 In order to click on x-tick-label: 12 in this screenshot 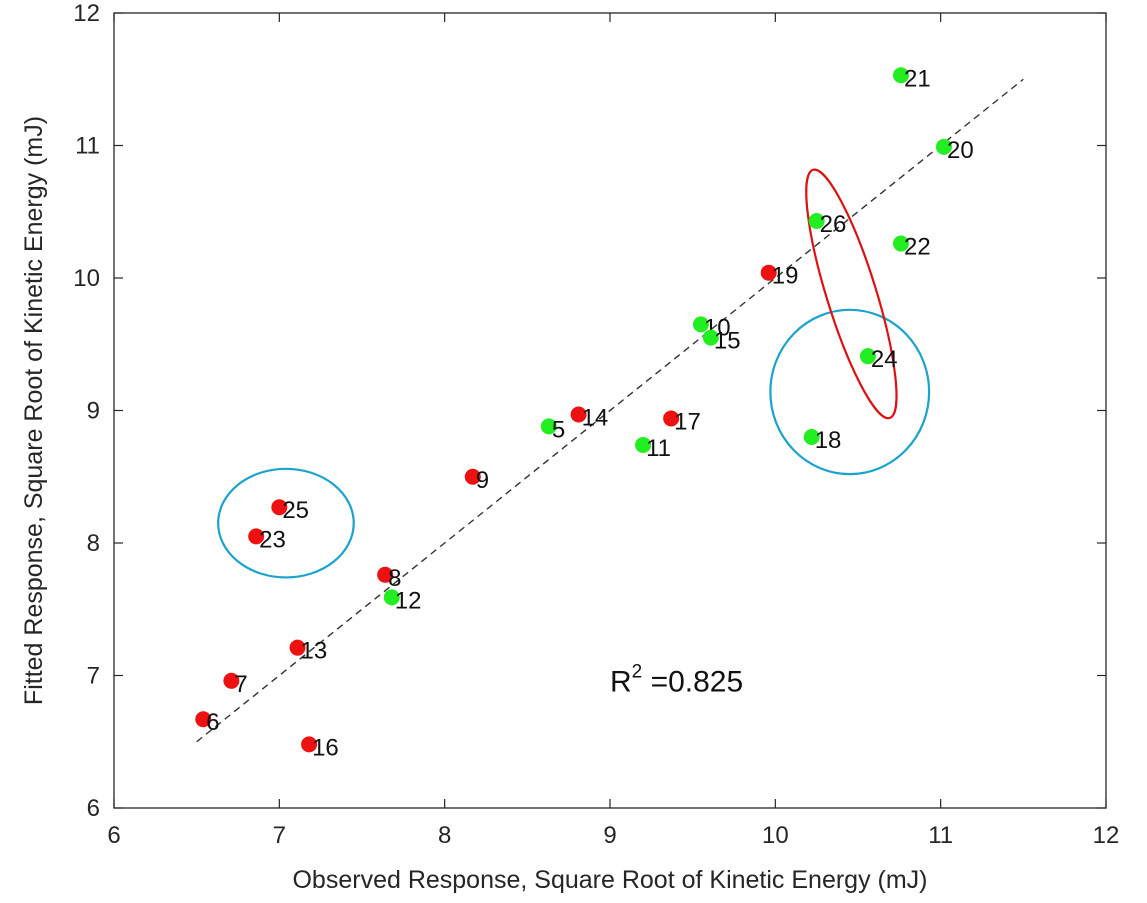, I will do `click(1106, 835)`.